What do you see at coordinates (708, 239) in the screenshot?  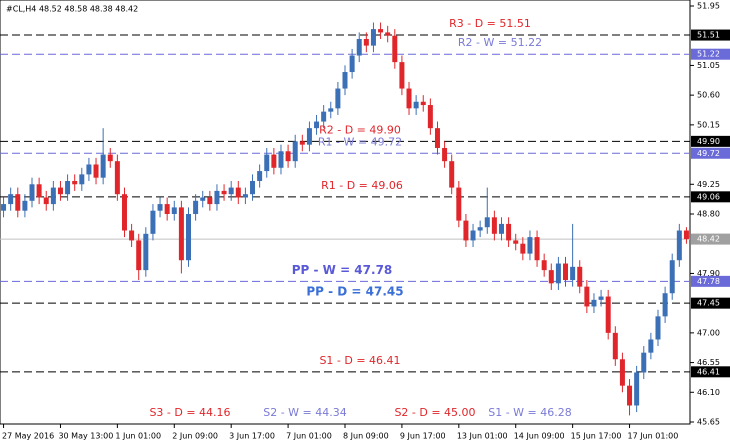 I see `price-tag-label: 48.42` at bounding box center [708, 239].